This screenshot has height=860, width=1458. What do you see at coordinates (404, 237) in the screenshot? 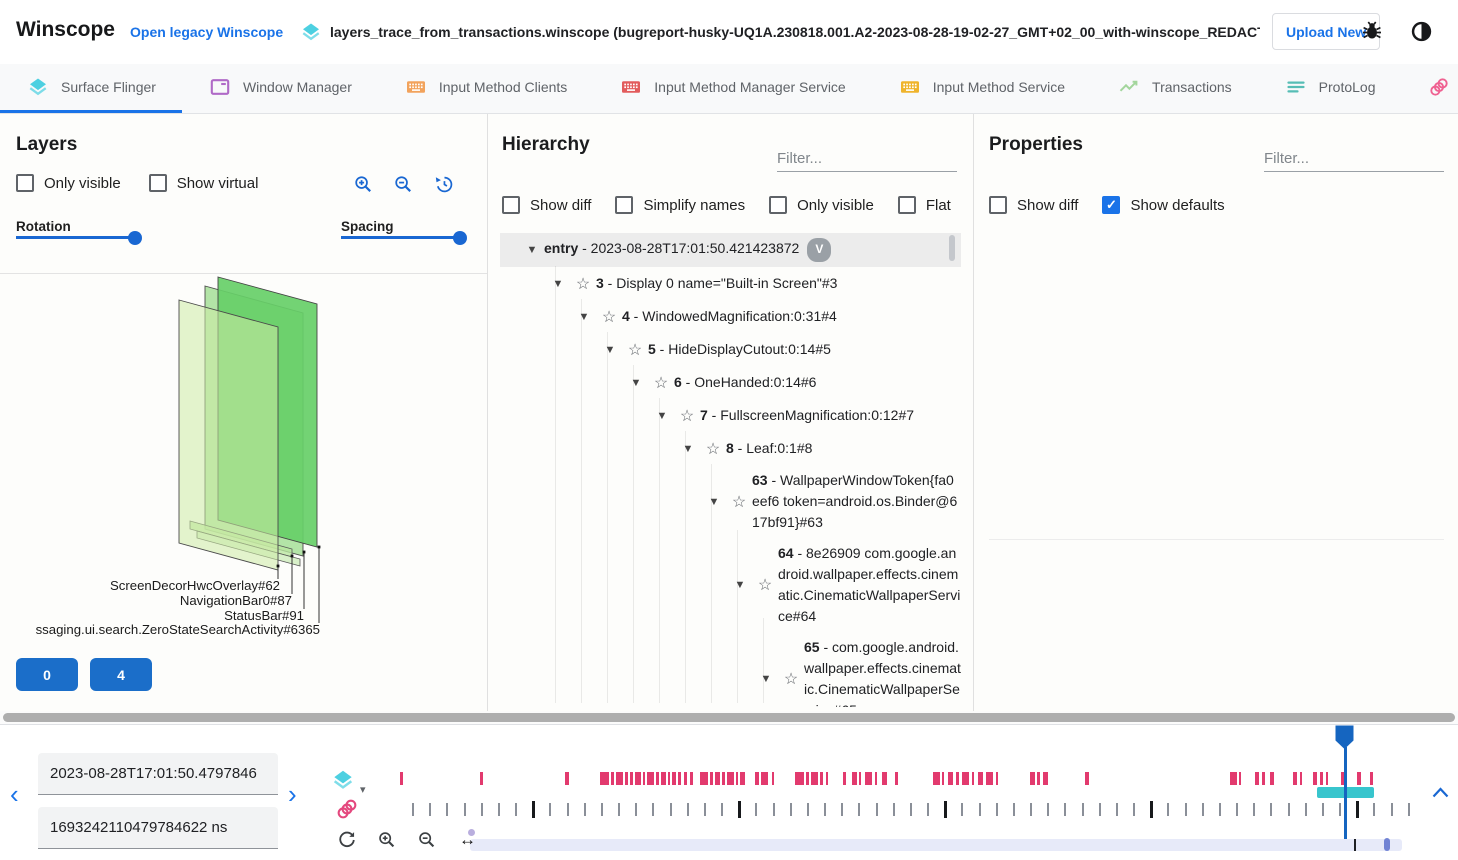
I see `spacing-slider` at bounding box center [404, 237].